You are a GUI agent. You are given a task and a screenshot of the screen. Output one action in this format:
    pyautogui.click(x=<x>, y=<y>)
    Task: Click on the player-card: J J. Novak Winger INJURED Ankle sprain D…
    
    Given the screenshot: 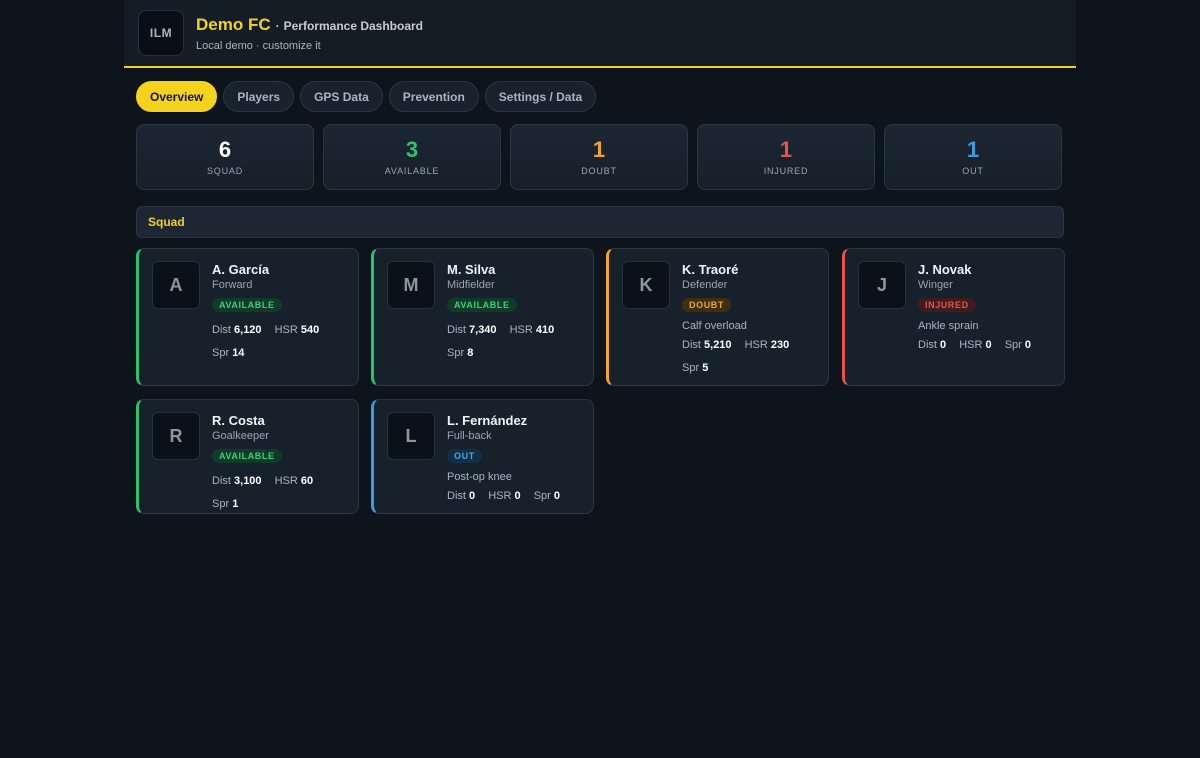 What is the action you would take?
    pyautogui.click(x=953, y=317)
    